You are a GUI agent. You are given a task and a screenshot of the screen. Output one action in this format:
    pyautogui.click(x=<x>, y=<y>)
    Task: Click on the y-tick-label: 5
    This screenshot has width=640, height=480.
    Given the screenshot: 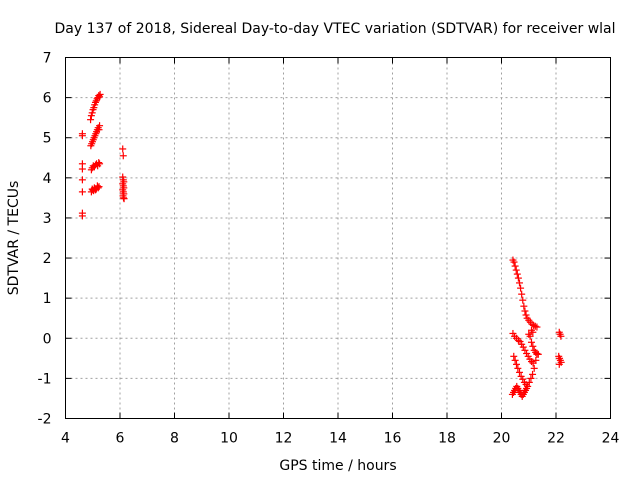 What is the action you would take?
    pyautogui.click(x=47, y=139)
    